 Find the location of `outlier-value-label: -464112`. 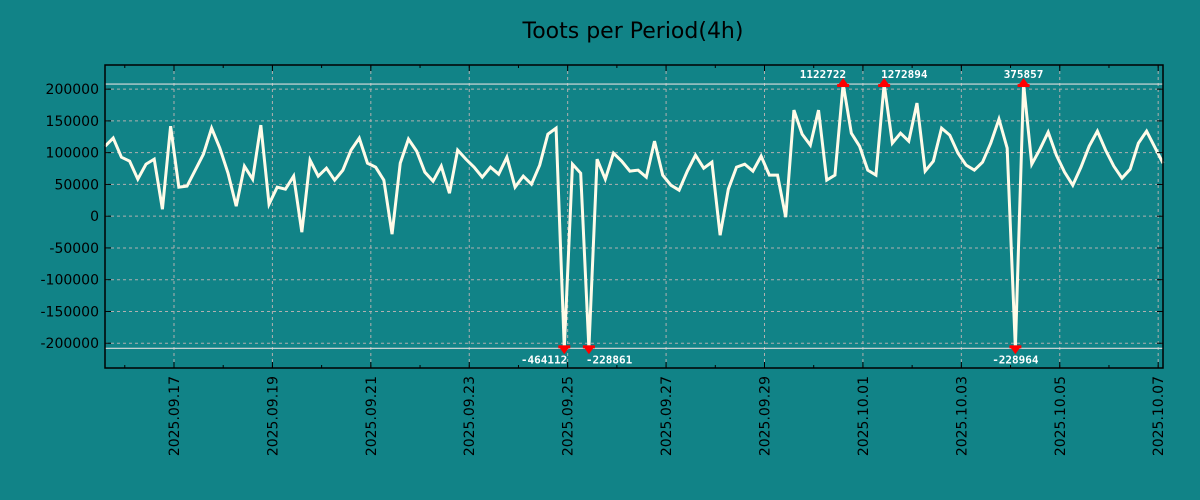

outlier-value-label: -464112 is located at coordinates (544, 359).